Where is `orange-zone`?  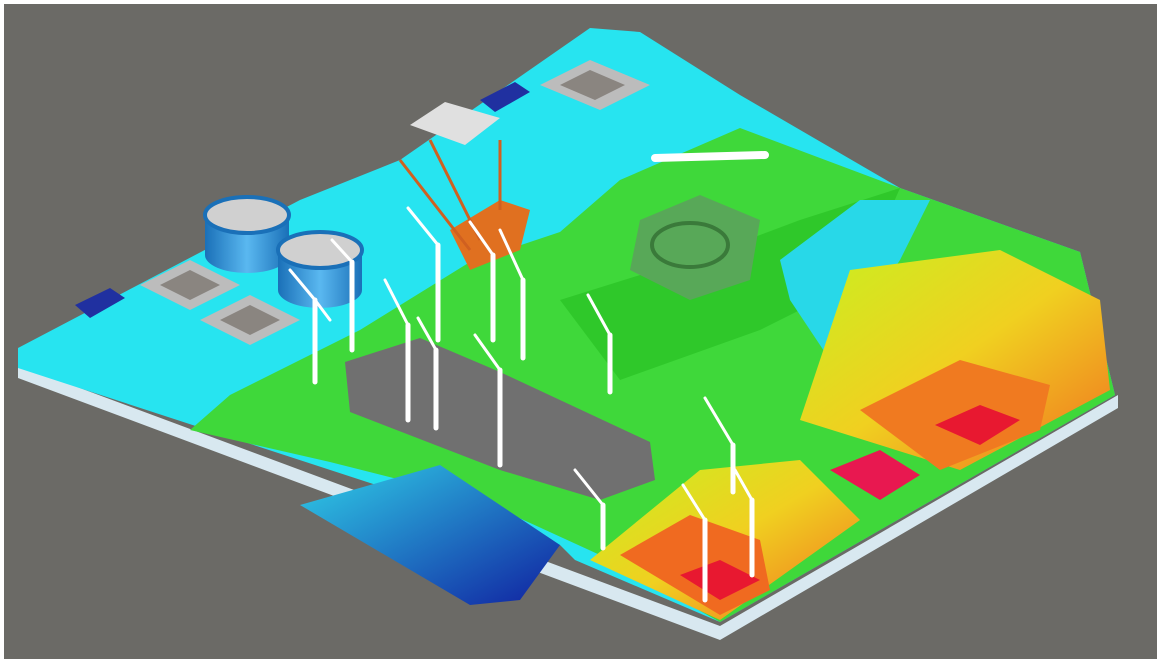
orange-zone is located at coordinates (955, 415).